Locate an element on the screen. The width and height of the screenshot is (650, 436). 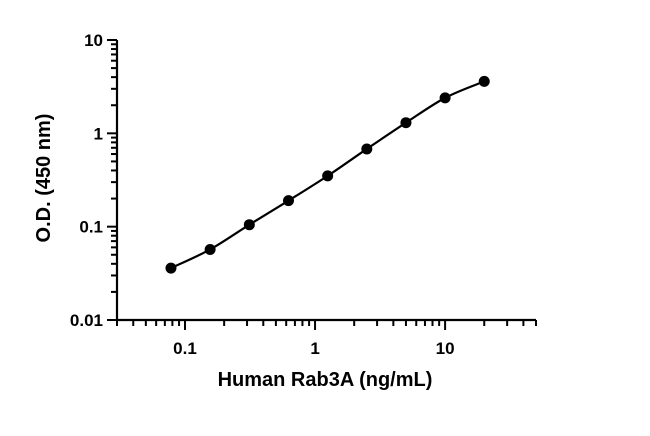
y-tick-label: 10 is located at coordinates (93, 40).